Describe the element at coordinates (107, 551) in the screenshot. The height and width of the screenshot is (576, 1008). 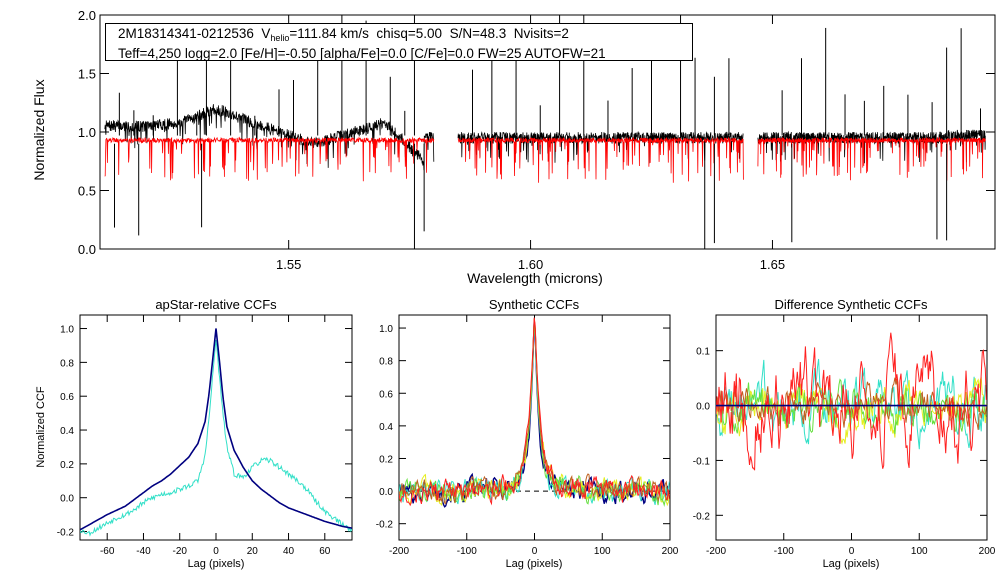
I see `apstar-ccf-xtick-label: -60` at that location.